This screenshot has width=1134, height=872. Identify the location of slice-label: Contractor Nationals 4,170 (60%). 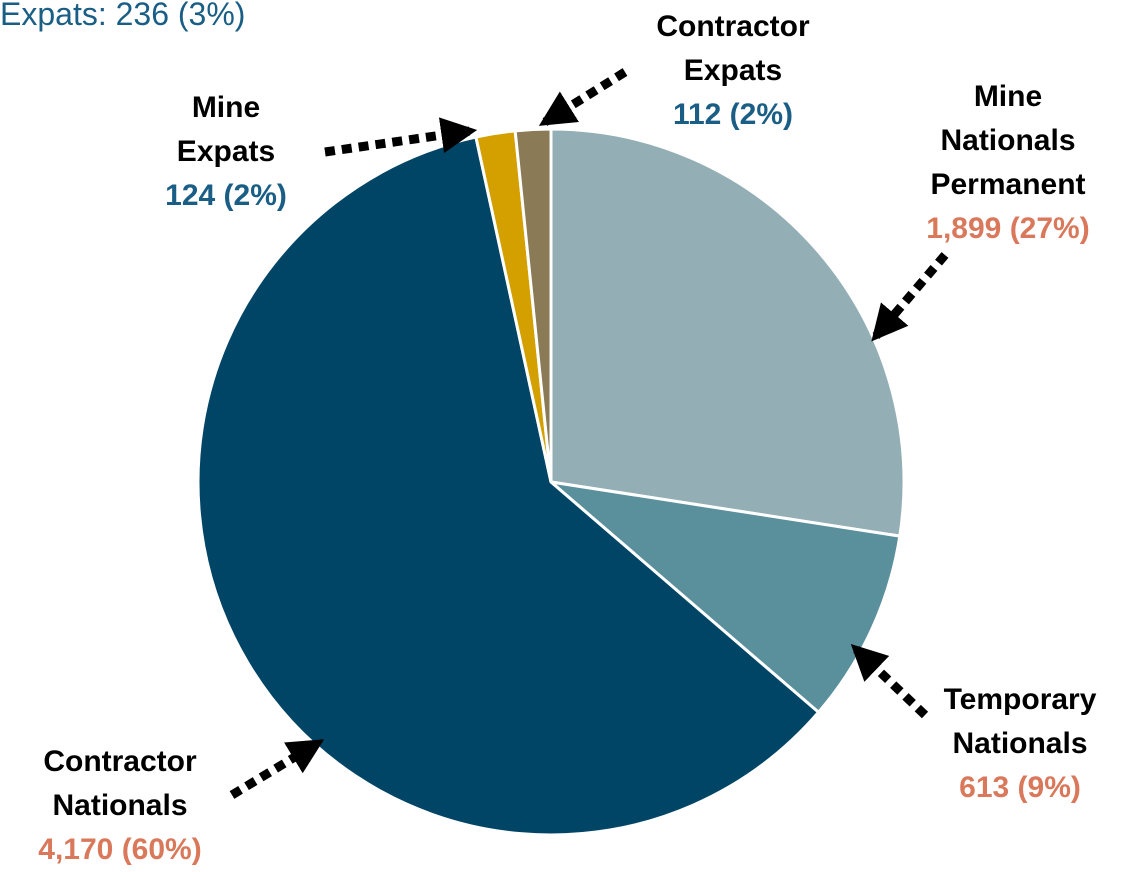
(119, 806).